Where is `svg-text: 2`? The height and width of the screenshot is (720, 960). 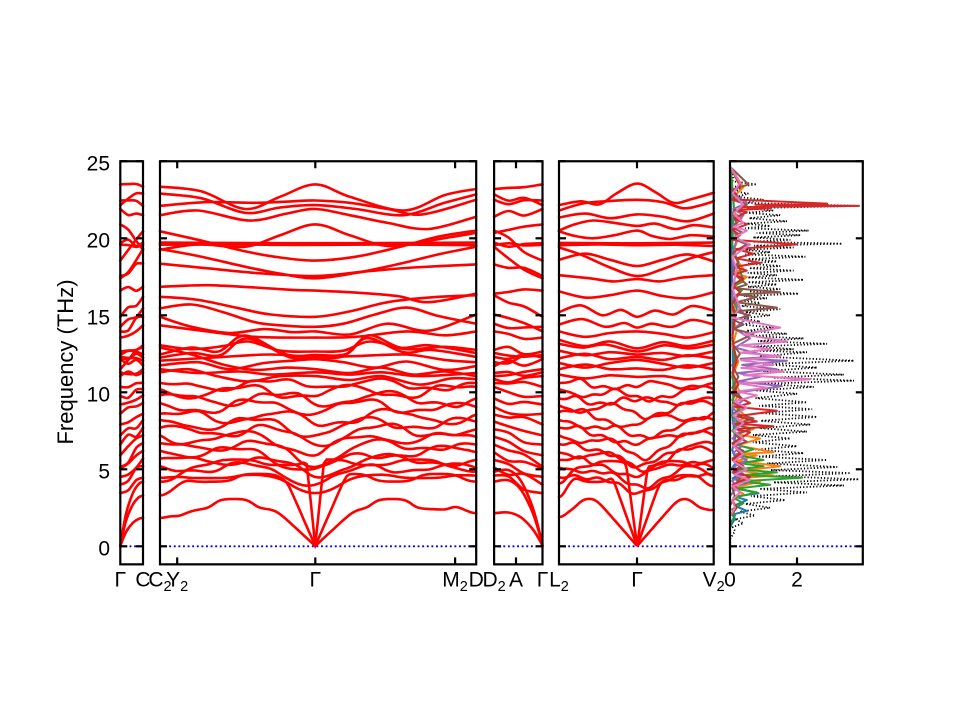 svg-text: 2 is located at coordinates (797, 580).